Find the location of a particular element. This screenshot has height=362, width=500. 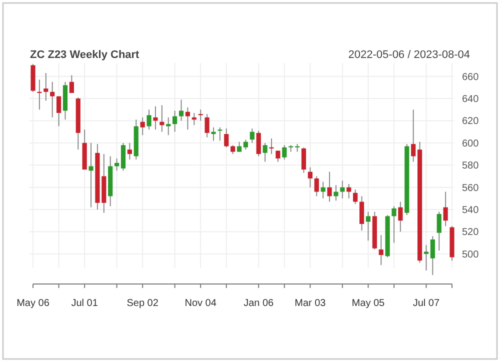

chart-subtitle: 2022-05-06 / 2023-08-04 is located at coordinates (409, 55).